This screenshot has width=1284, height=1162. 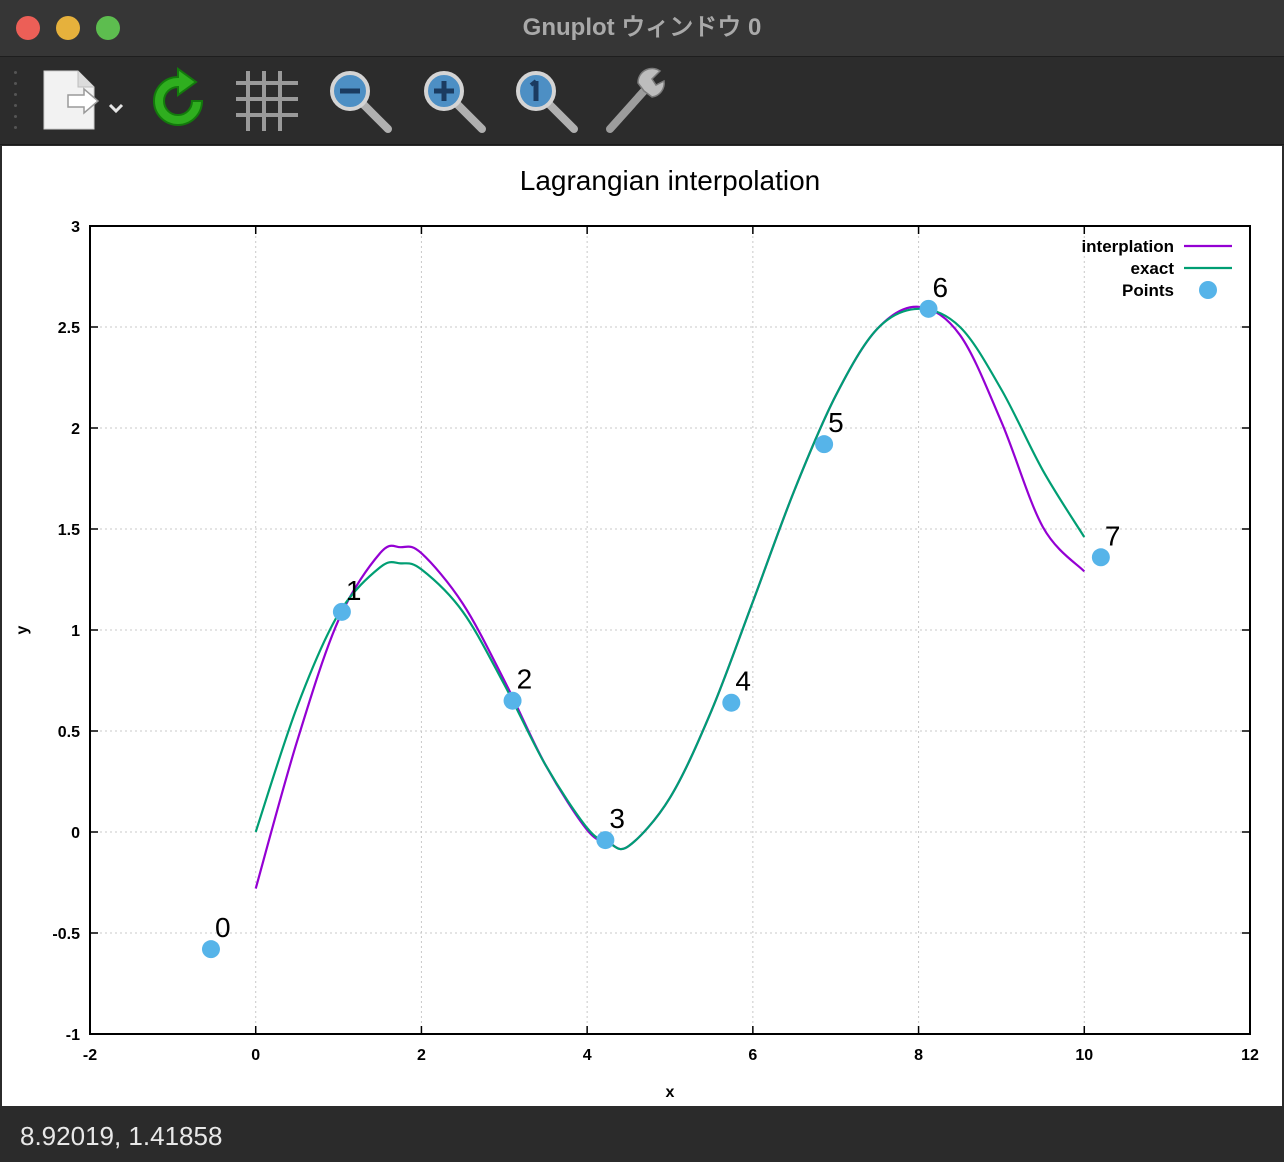 I want to click on legend-label: interplation, so click(x=1127, y=246).